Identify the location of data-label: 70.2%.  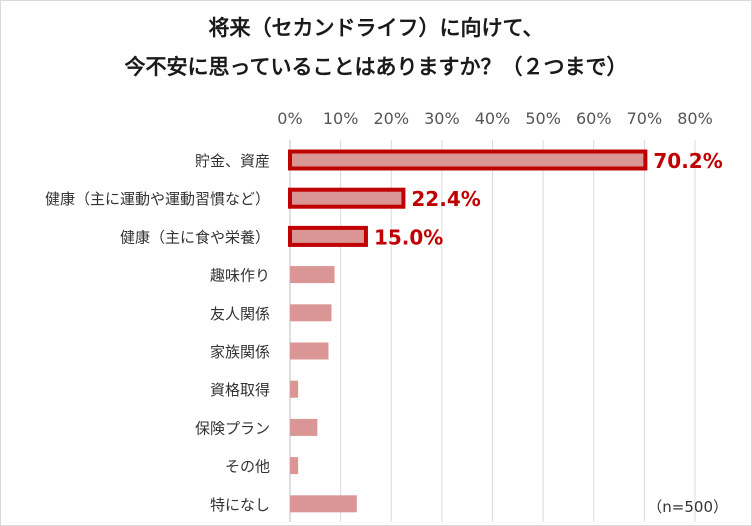
(687, 161).